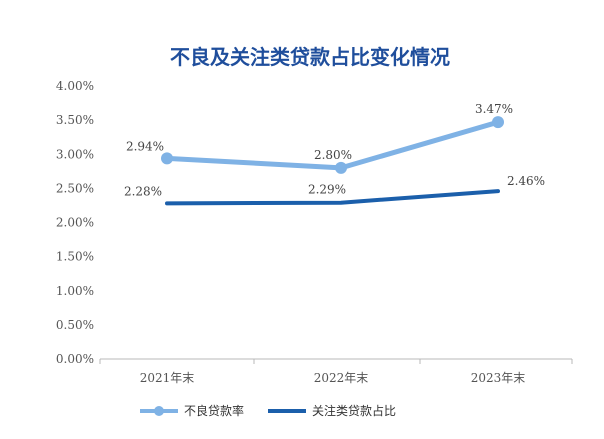 The image size is (604, 439). I want to click on legend-label: 关注类贷款占比, so click(354, 410).